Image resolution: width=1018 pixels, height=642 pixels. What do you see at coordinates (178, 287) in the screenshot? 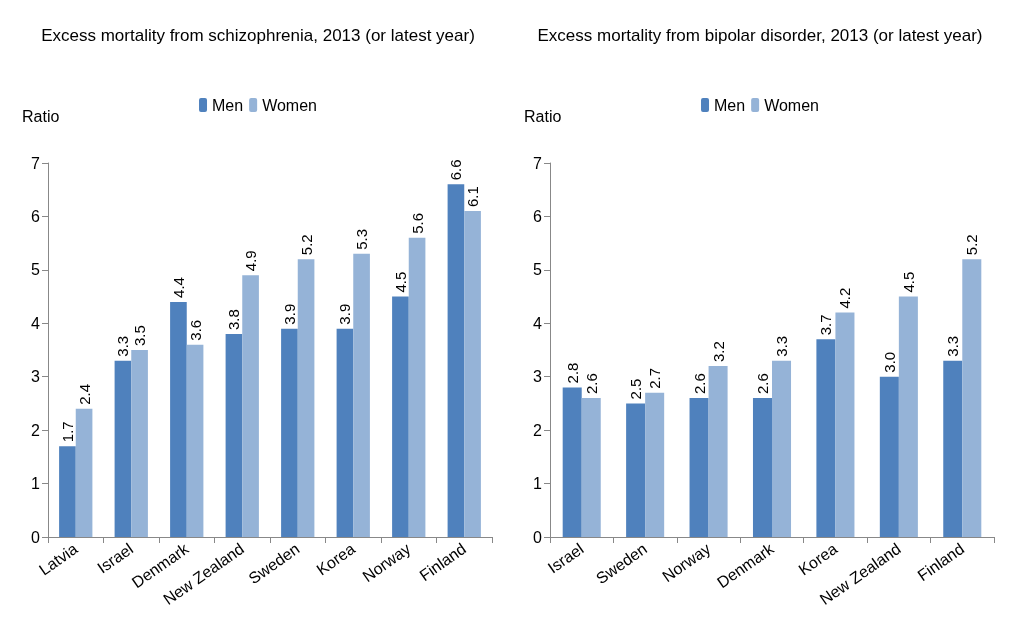
I see `data-label: 4.4` at bounding box center [178, 287].